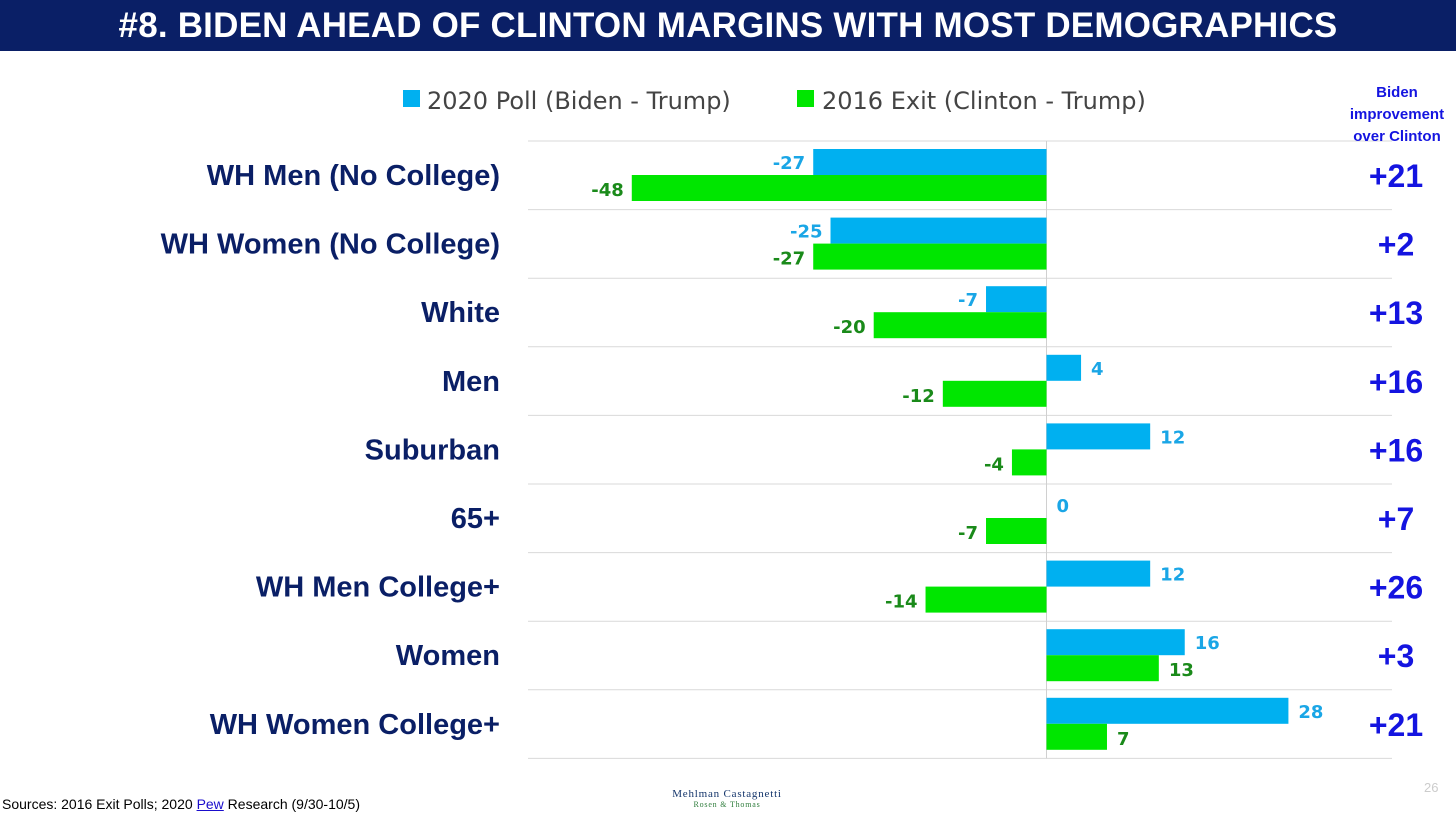 The width and height of the screenshot is (1456, 816). Describe the element at coordinates (353, 176) in the screenshot. I see `category-label: WH Men (No College)` at that location.